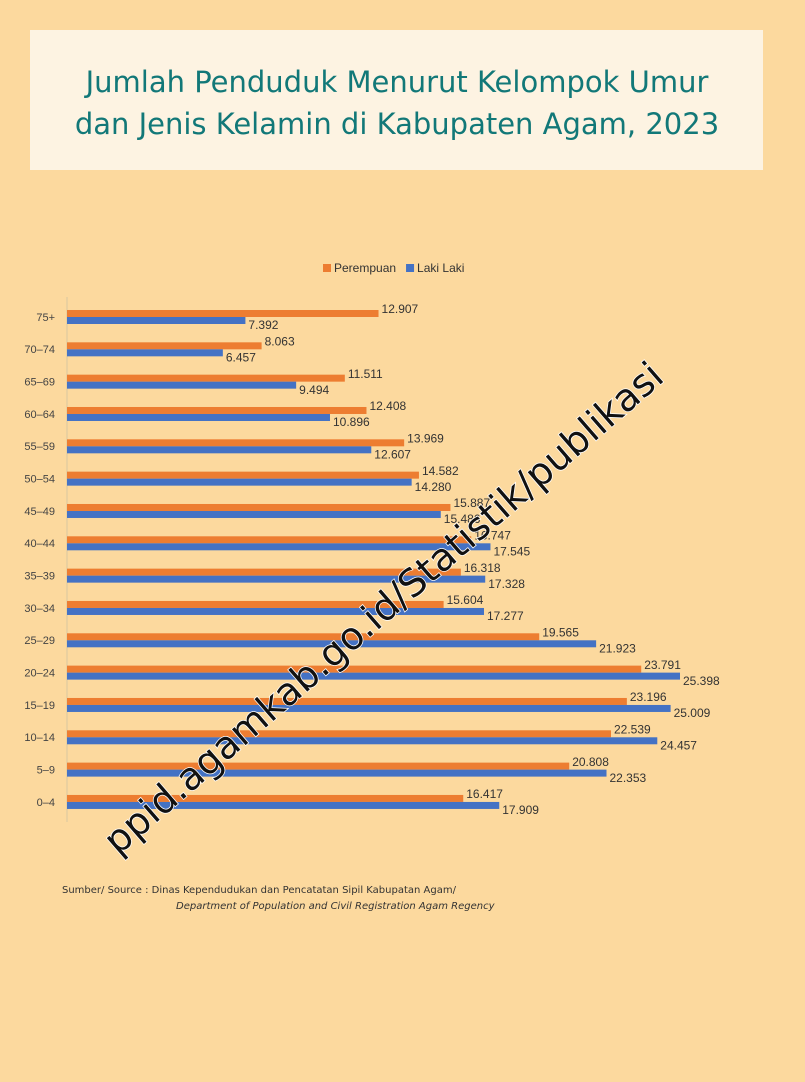 Image resolution: width=805 pixels, height=1082 pixels. I want to click on data-label: 13.969, so click(425, 438).